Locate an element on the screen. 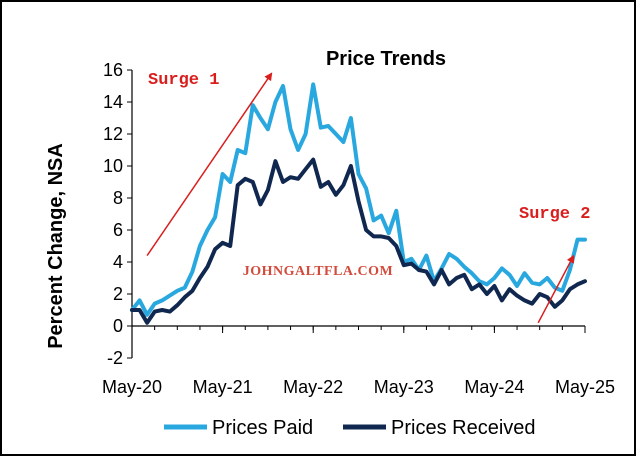 The image size is (640, 460). y-tick-label: 6 is located at coordinates (118, 230).